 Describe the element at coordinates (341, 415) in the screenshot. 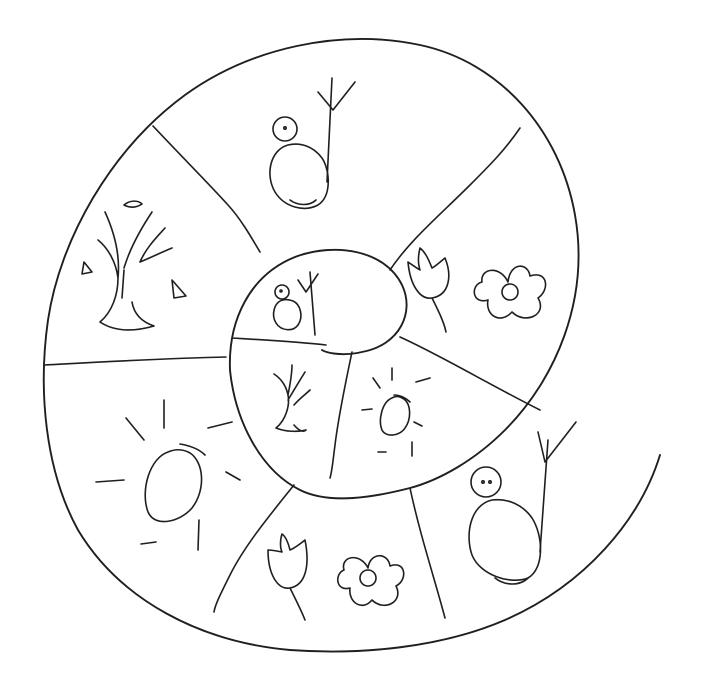

I see `inner-divider-lower` at that location.